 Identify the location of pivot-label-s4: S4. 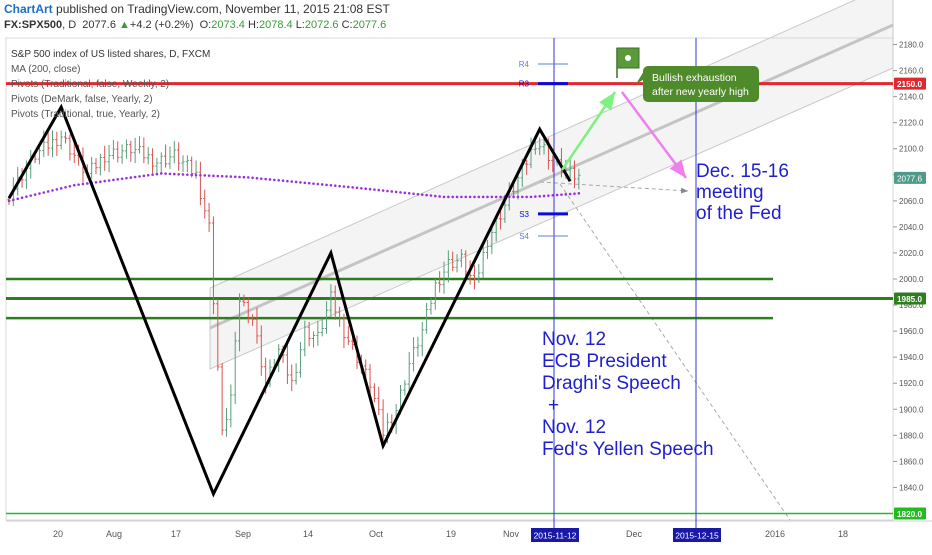
(524, 236).